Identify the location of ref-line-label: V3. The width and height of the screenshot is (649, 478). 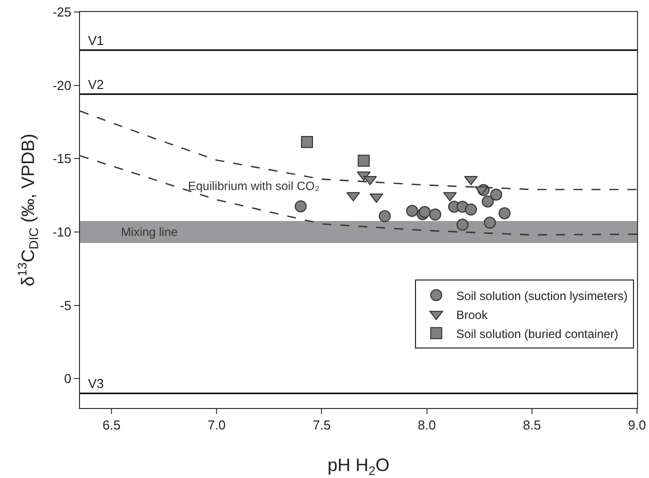
(96, 383).